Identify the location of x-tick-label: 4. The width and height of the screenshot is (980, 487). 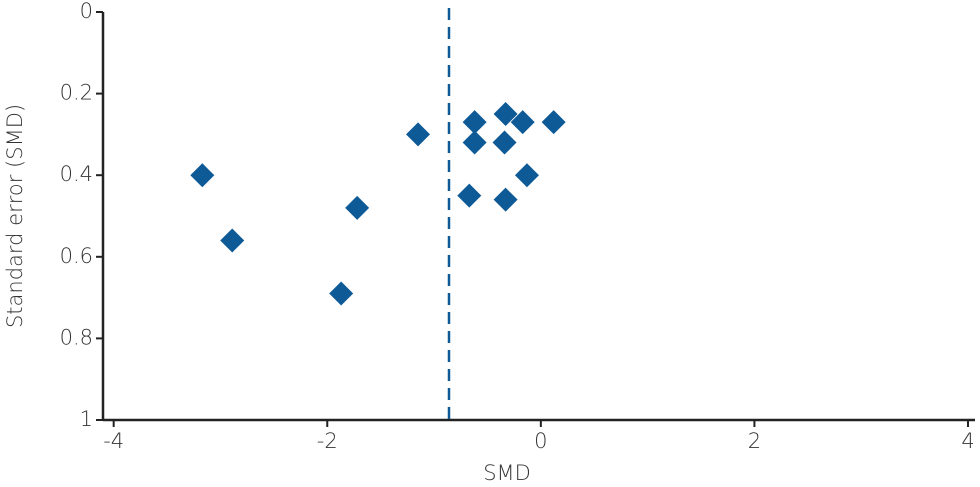
(967, 441).